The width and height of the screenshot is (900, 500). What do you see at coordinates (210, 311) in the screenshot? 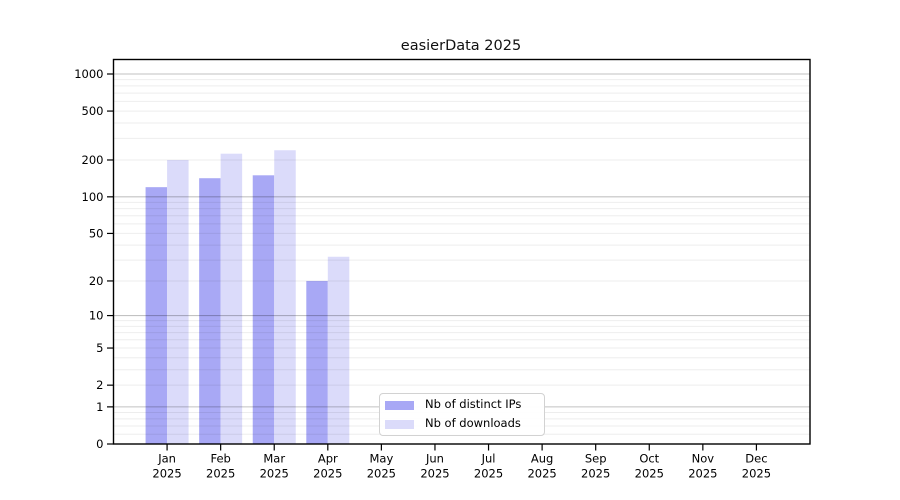
I see `bar-feb-distinct-ips` at bounding box center [210, 311].